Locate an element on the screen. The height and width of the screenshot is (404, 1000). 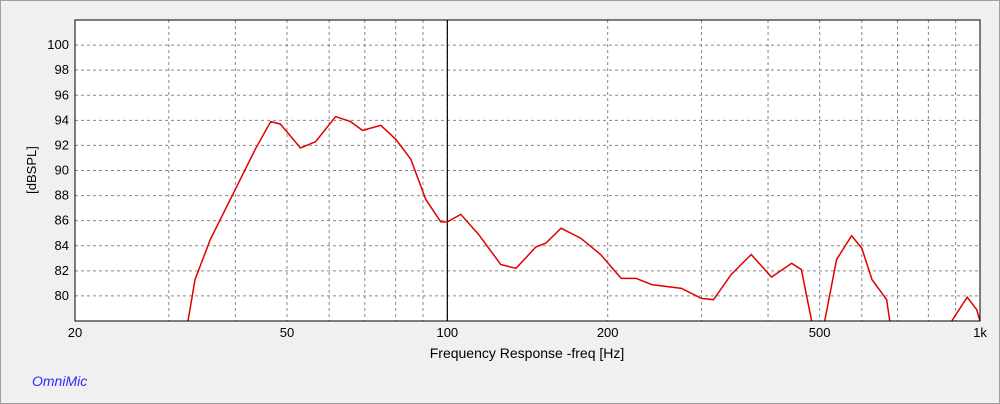
x-tick-label: 500 is located at coordinates (820, 332).